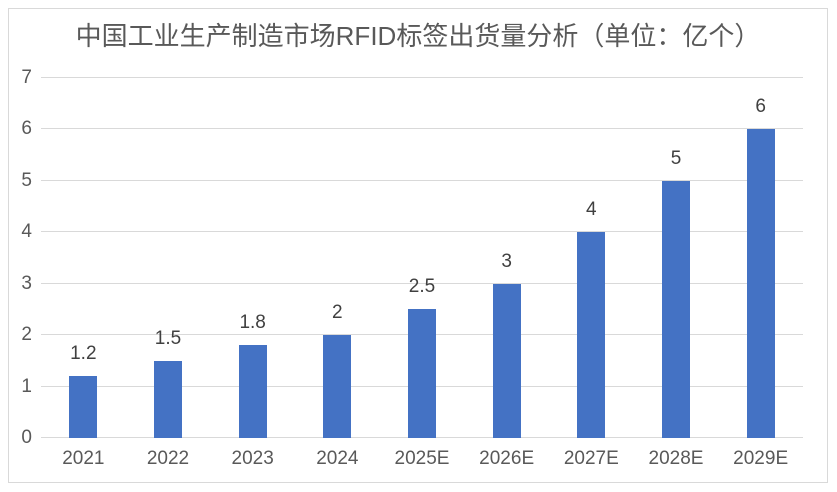 This screenshot has width=837, height=492. What do you see at coordinates (761, 458) in the screenshot?
I see `x-axis-tick-label-2029E: 2029E` at bounding box center [761, 458].